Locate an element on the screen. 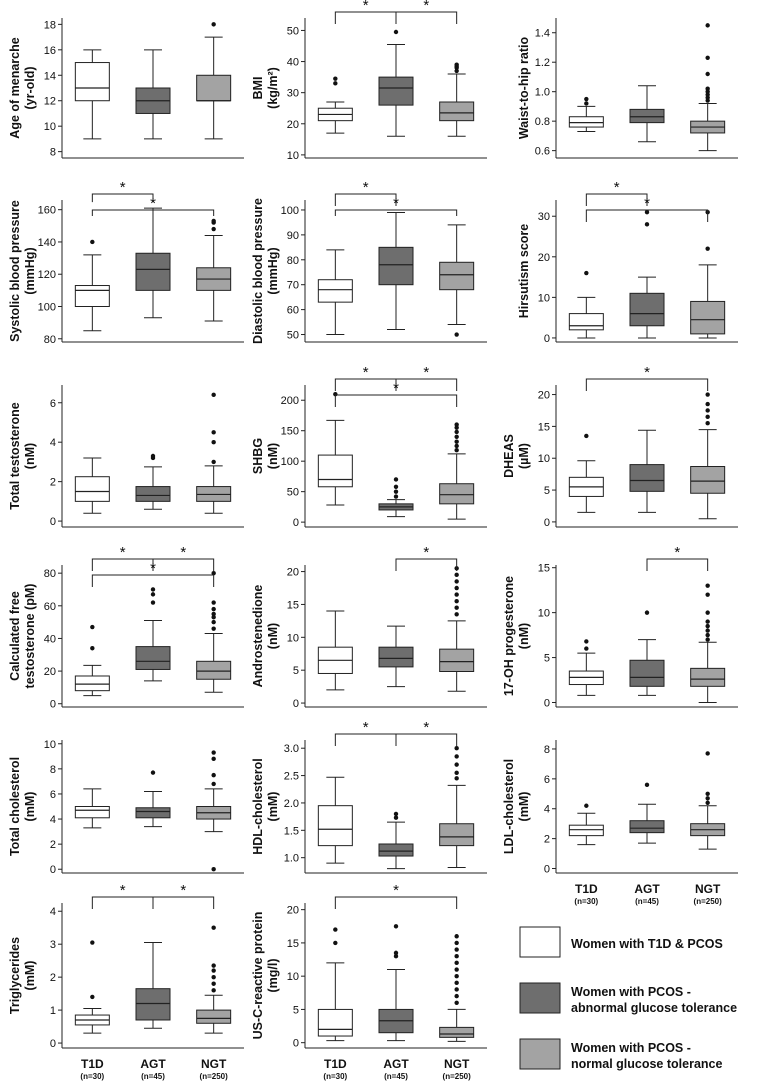  x-count-label: (n=30) is located at coordinates (92, 1076).